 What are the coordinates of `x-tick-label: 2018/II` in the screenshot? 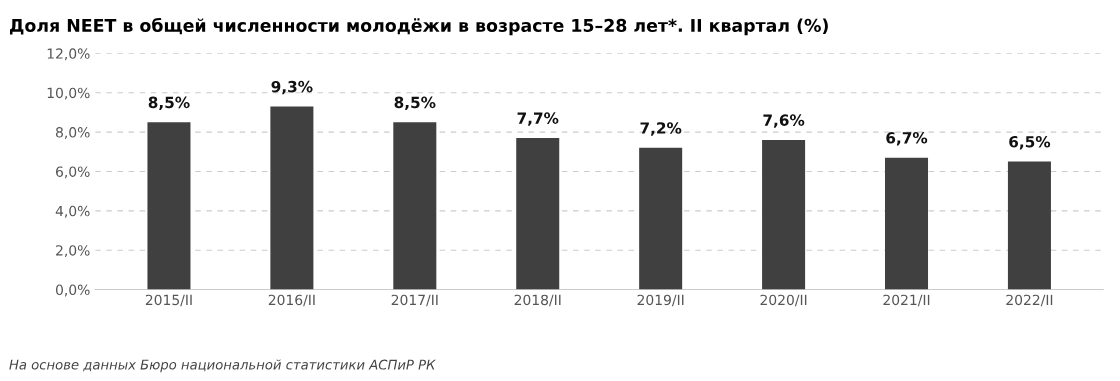 It's located at (537, 300).